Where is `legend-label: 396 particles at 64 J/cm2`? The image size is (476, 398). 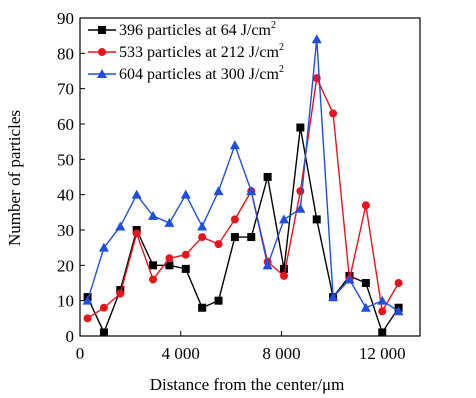 legend-label: 396 particles at 64 J/cm2 is located at coordinates (197, 29).